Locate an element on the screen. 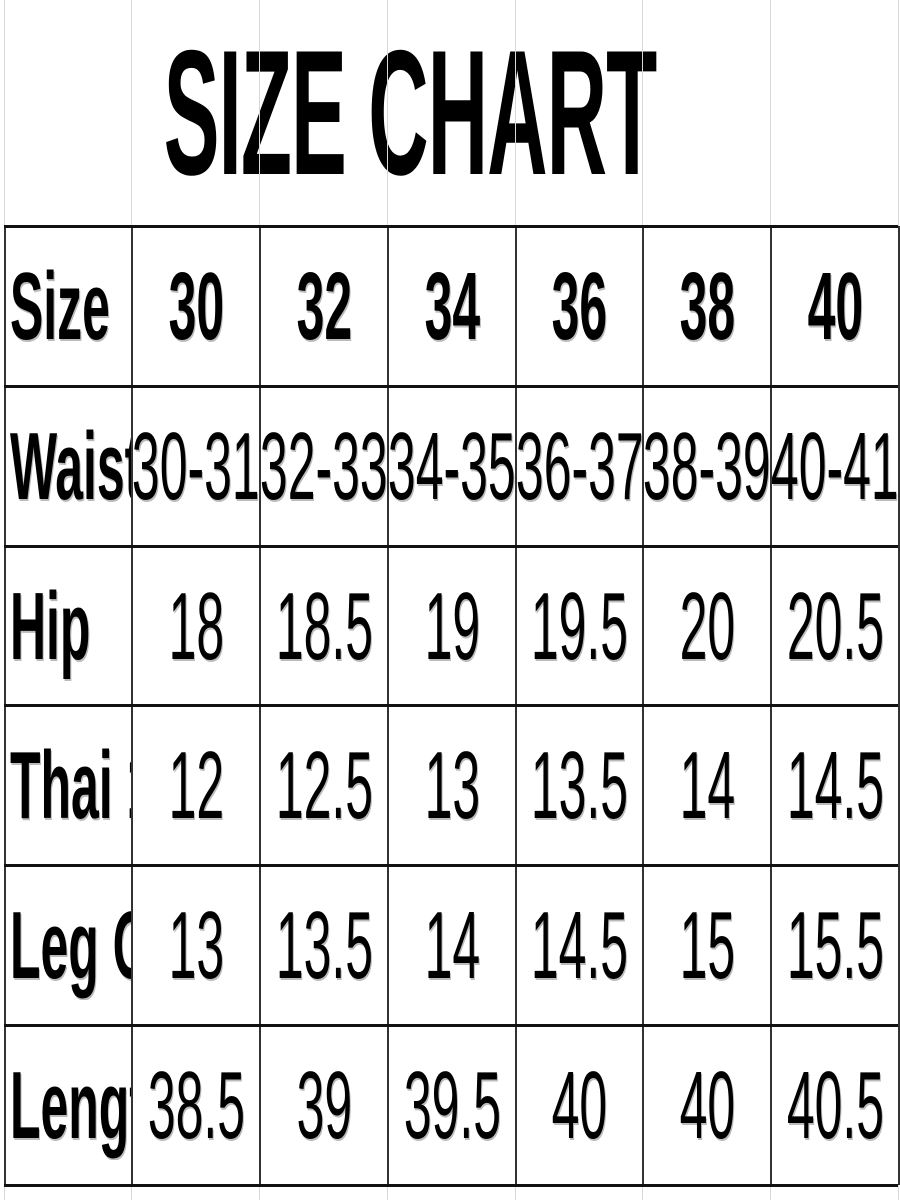 The width and height of the screenshot is (900, 1200). row-label-cell: Length is located at coordinates (68, 1106).